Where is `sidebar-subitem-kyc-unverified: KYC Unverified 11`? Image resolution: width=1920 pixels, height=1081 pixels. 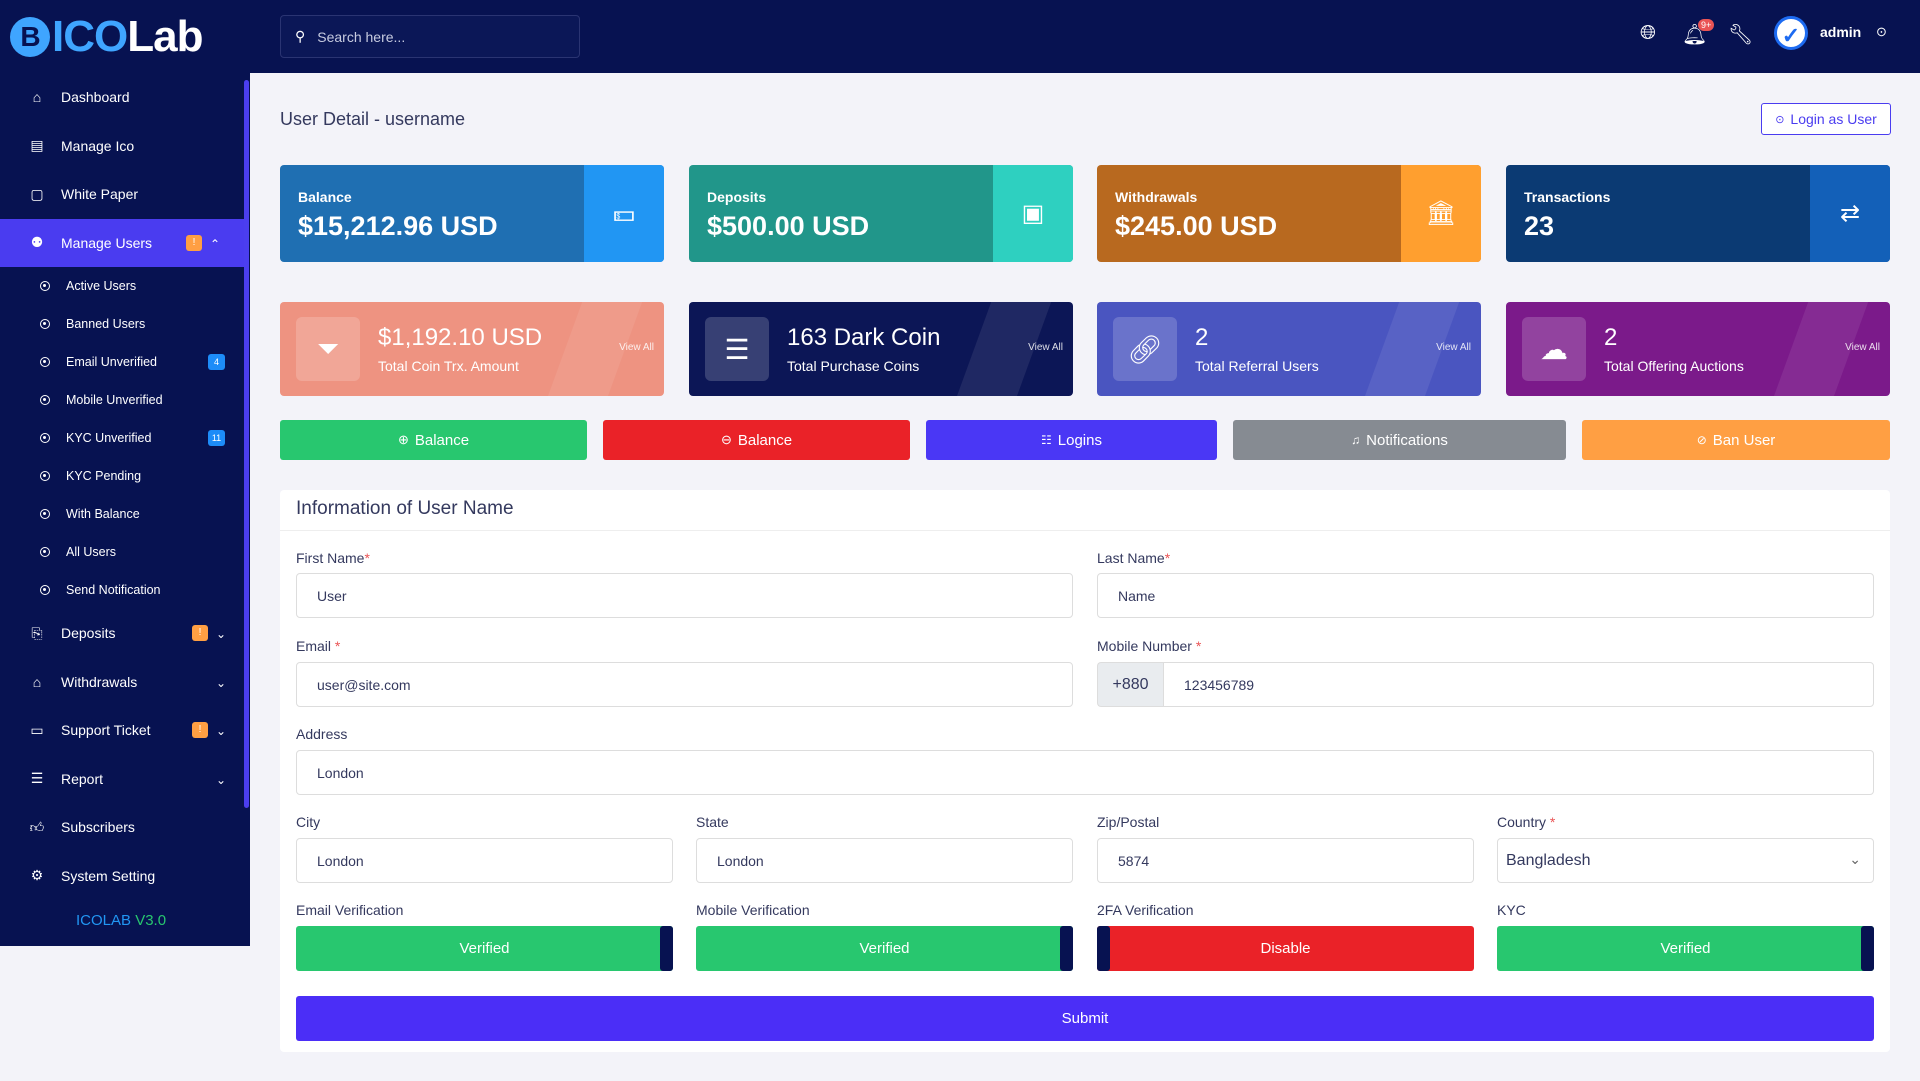
sidebar-subitem-kyc-unverified: KYC Unverified 11 is located at coordinates (125, 438).